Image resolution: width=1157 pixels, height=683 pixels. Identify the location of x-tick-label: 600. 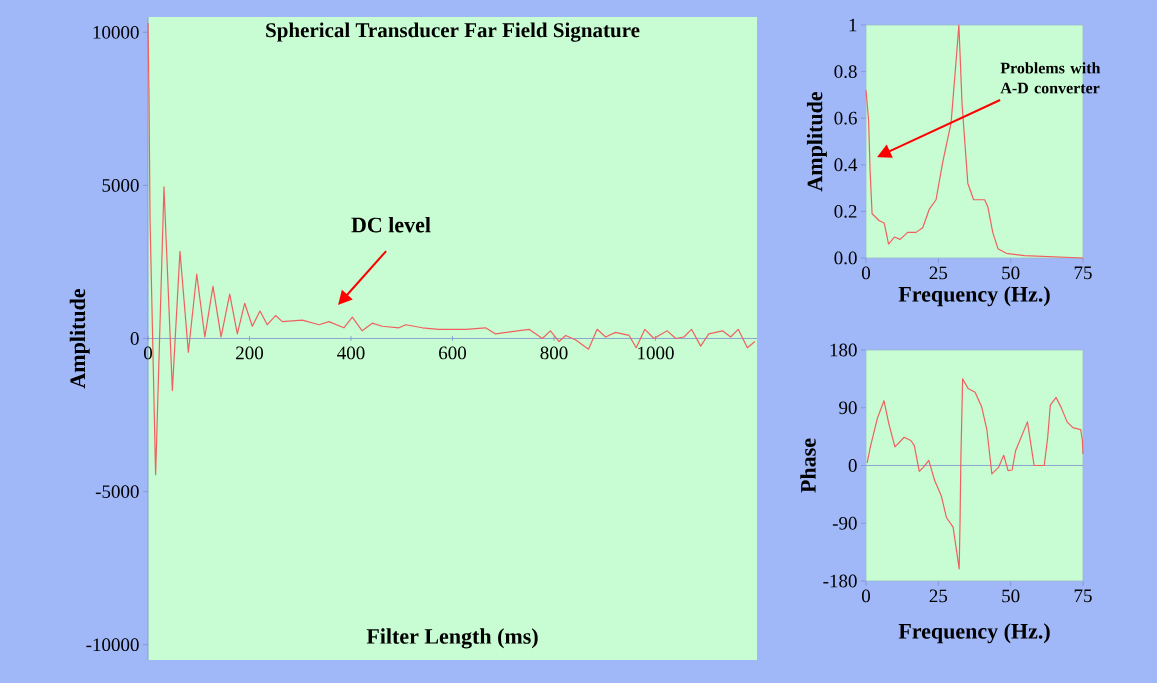
(453, 353).